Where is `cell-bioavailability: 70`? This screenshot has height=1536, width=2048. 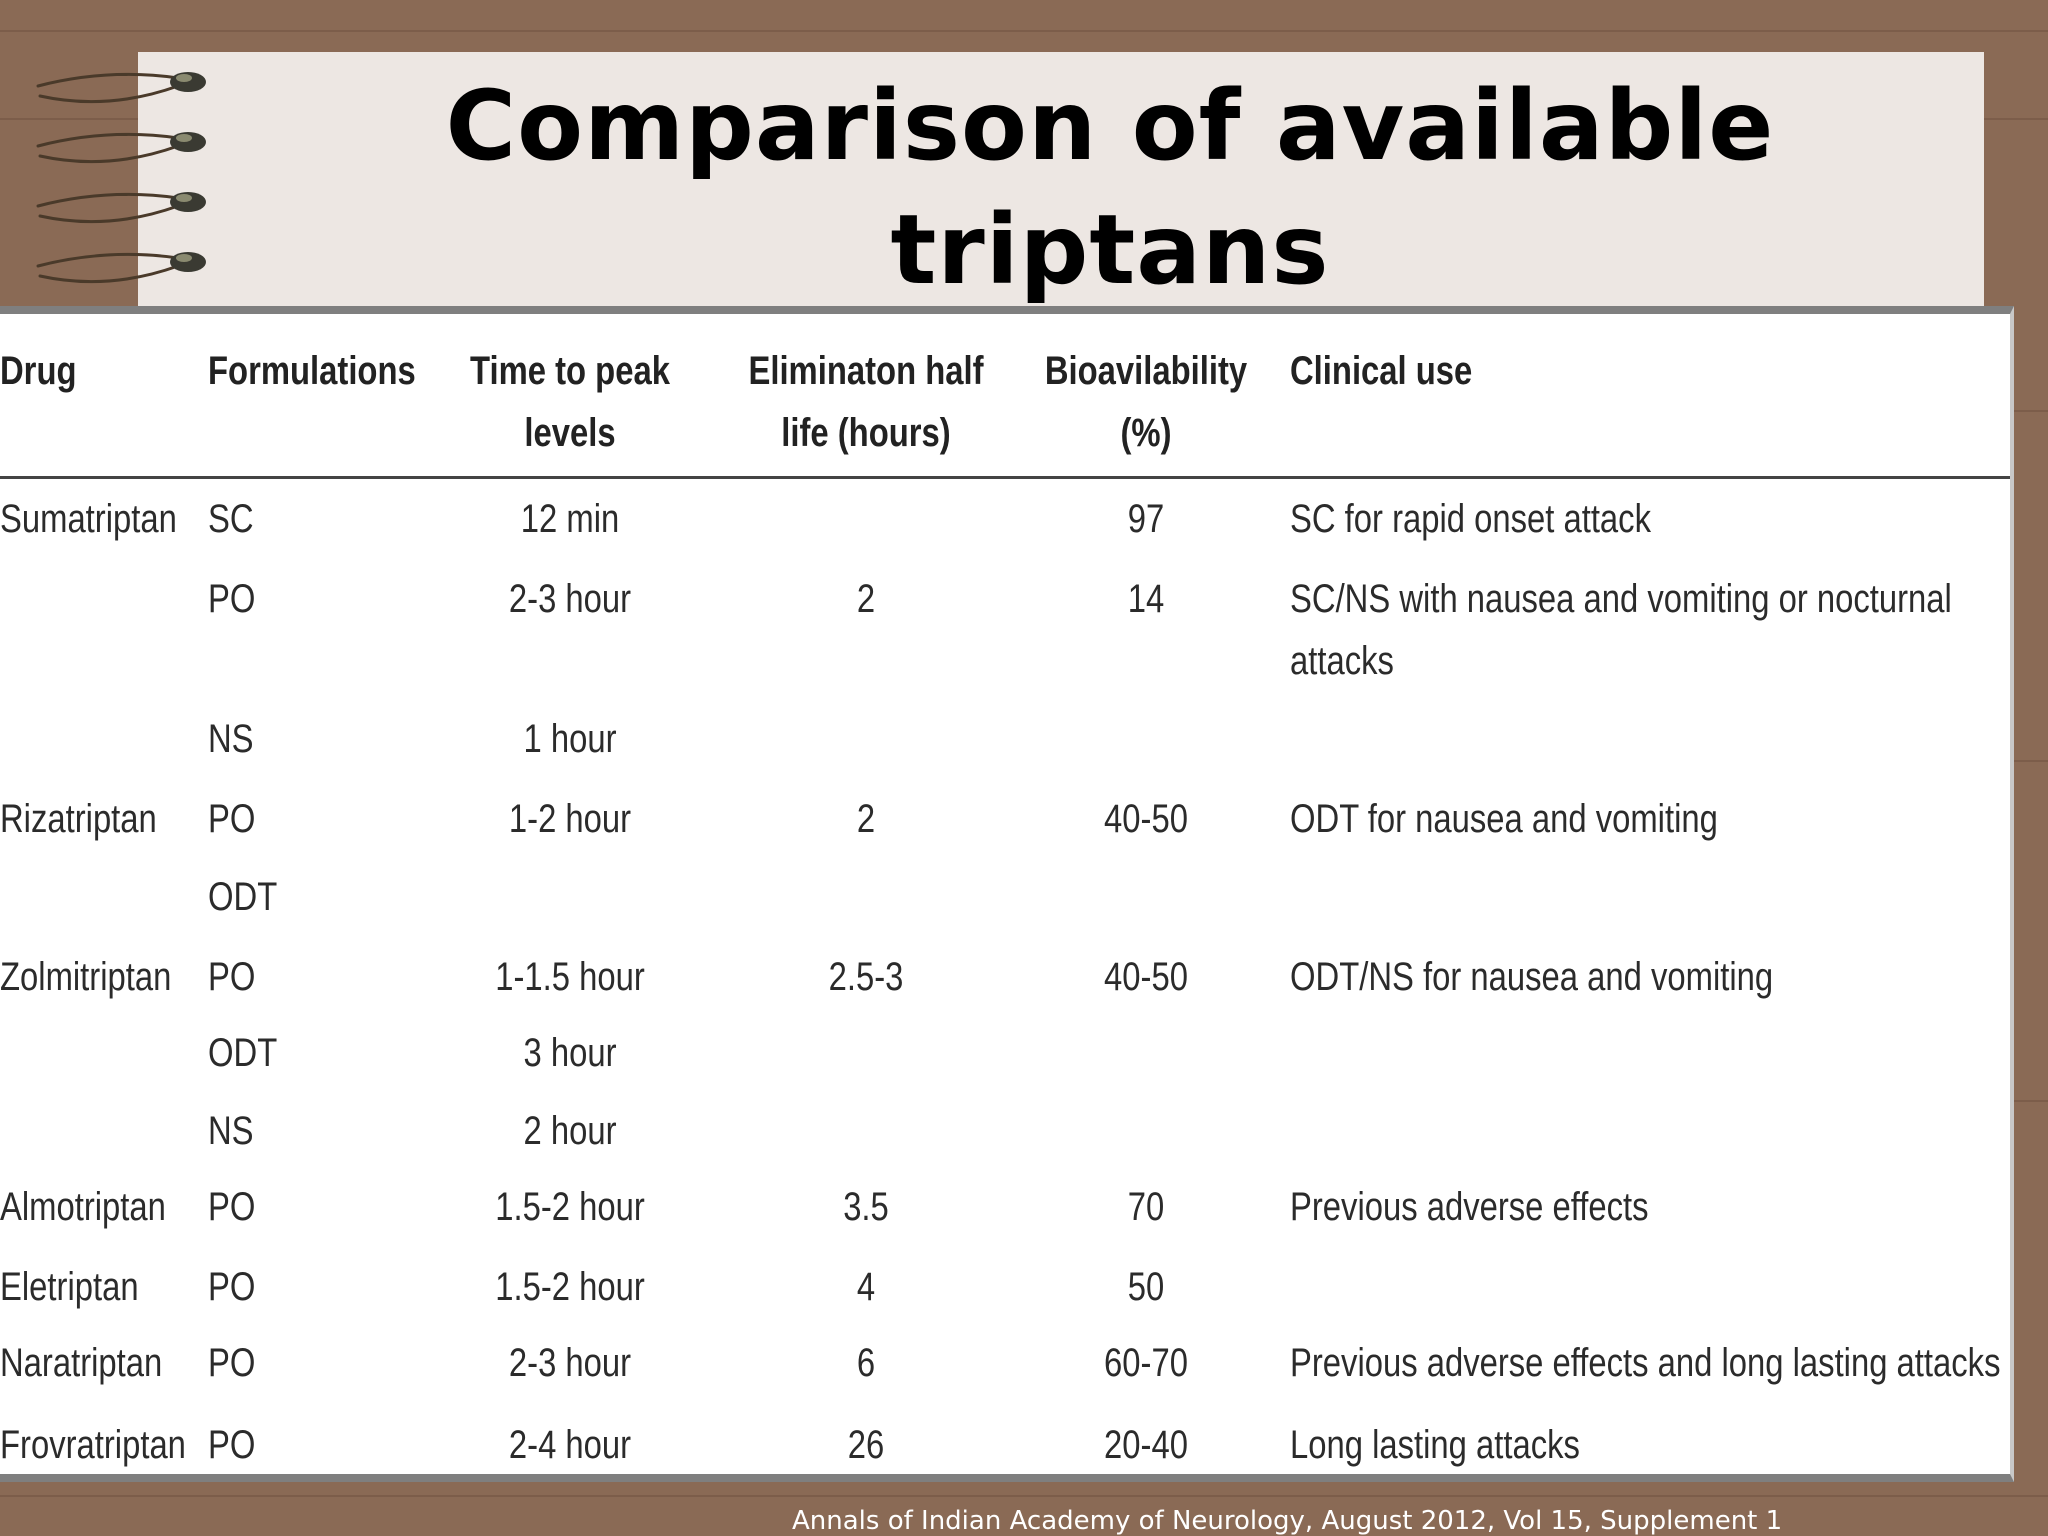 cell-bioavailability: 70 is located at coordinates (1146, 1207).